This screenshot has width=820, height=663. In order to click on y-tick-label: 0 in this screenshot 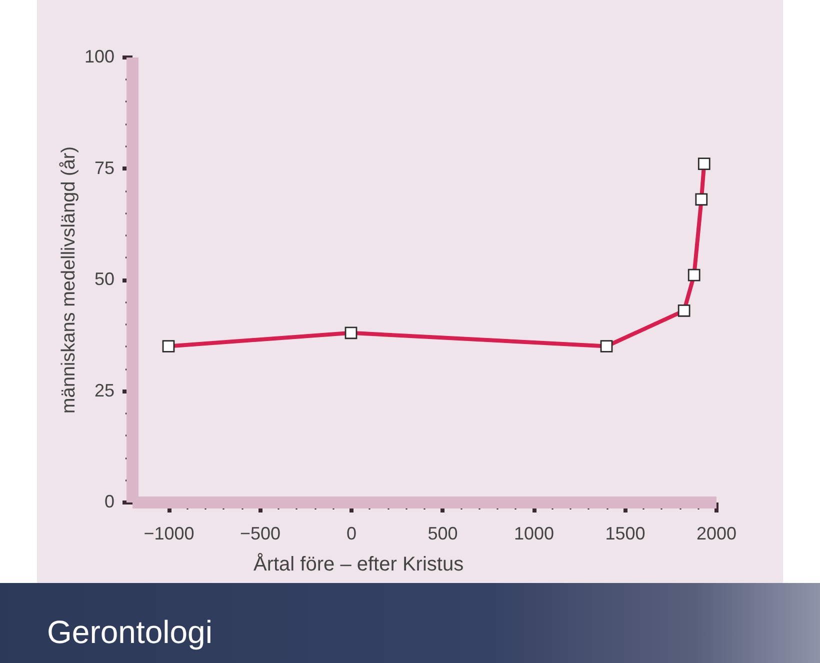, I will do `click(109, 502)`.